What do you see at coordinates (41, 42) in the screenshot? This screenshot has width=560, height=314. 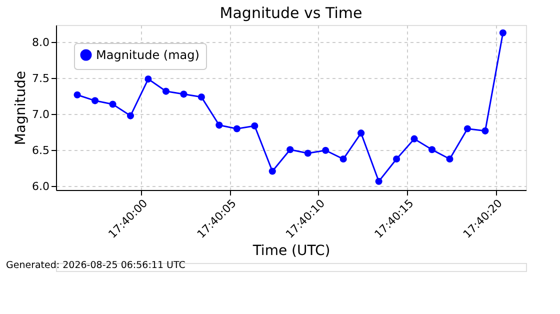 I see `y-tick-label: 8.0` at bounding box center [41, 42].